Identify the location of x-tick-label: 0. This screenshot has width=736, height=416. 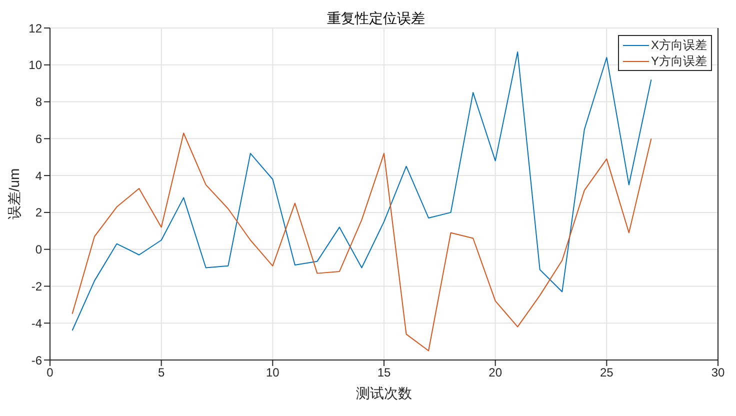
(50, 373).